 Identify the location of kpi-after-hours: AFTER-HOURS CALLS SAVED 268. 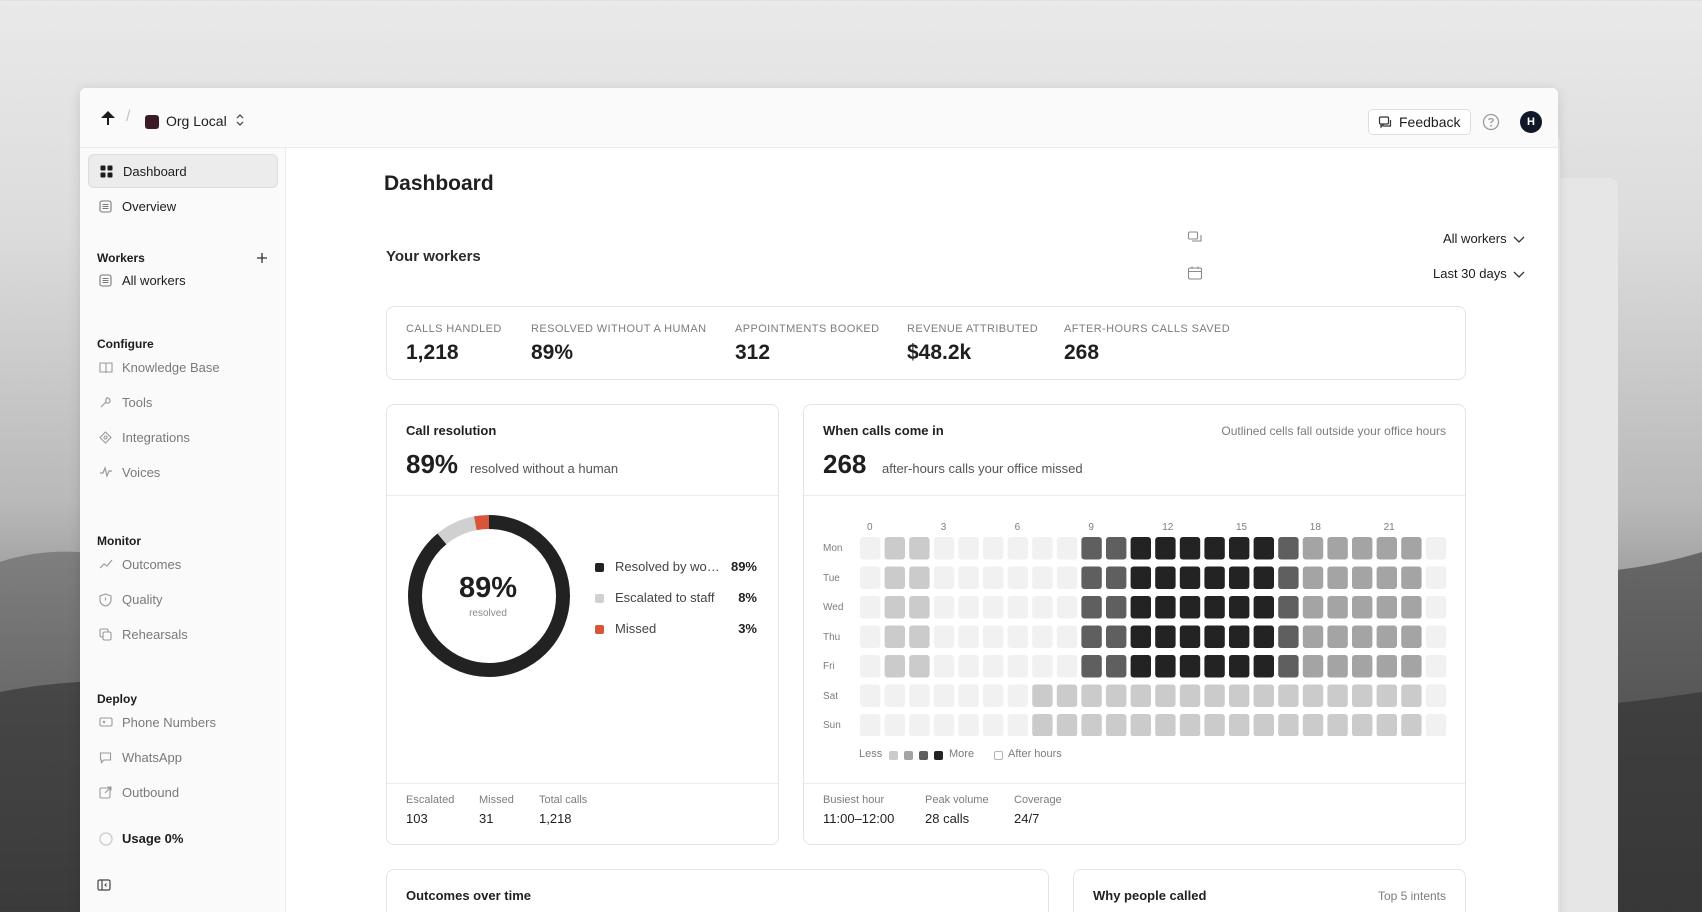
(1147, 344).